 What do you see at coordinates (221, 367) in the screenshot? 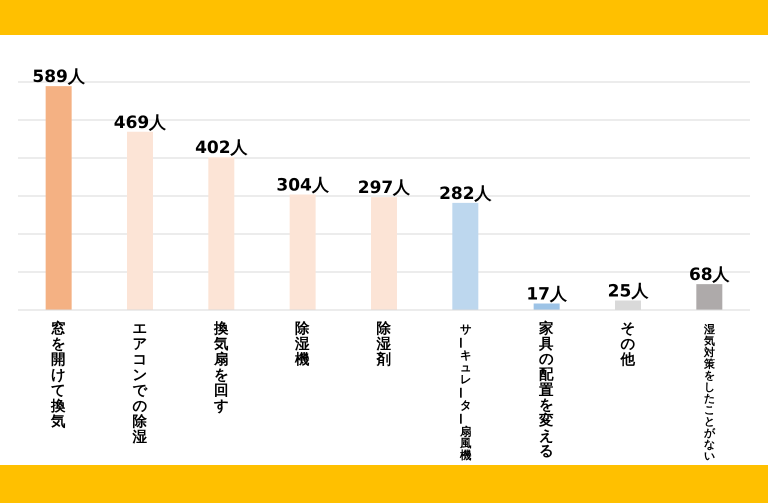
I see `x-tick-label: 換気扇を回す` at bounding box center [221, 367].